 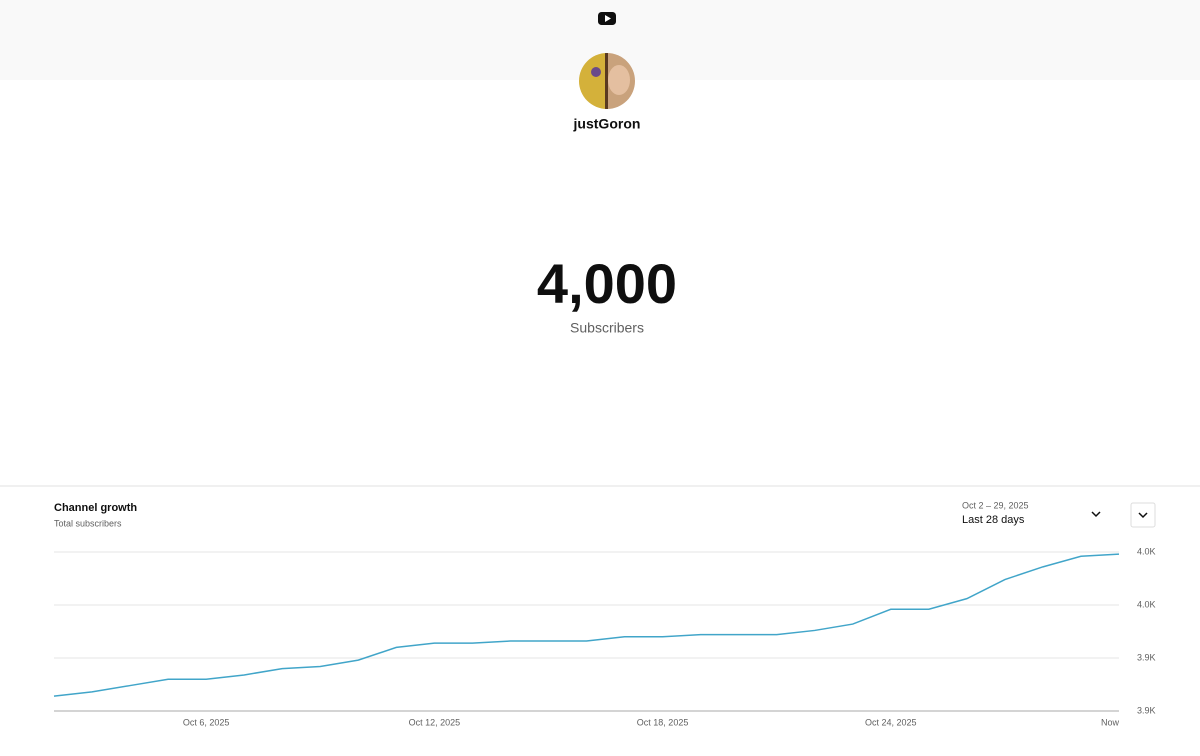 What do you see at coordinates (1031, 513) in the screenshot?
I see `date-picker: Oct 2 – 29, 2025 Last 28 days` at bounding box center [1031, 513].